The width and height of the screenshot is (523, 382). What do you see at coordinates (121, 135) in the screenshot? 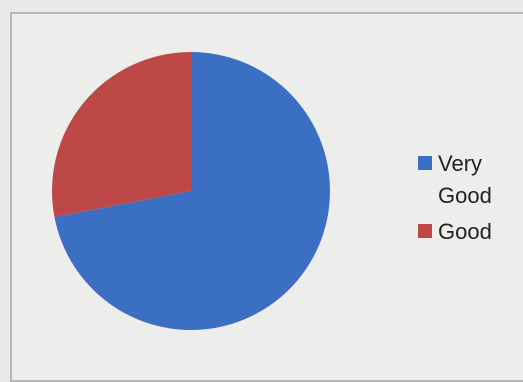
I see `pie-slice-good` at bounding box center [121, 135].